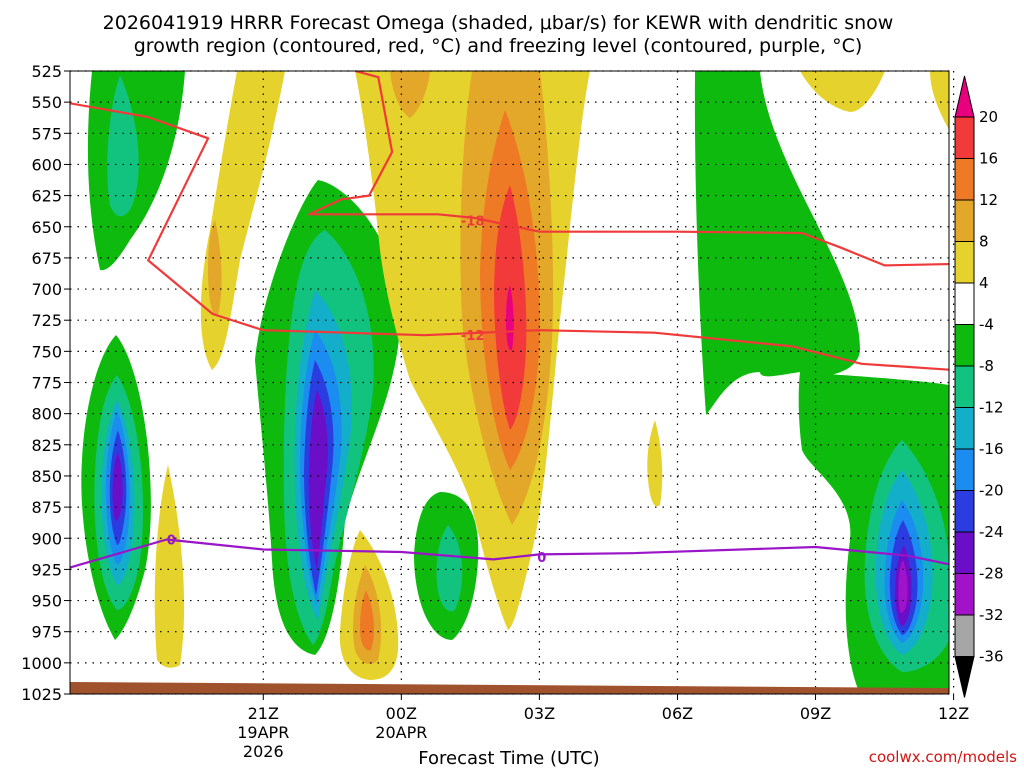 Image resolution: width=1024 pixels, height=768 pixels. Describe the element at coordinates (991, 449) in the screenshot. I see `colorbar-tick-label: -16` at that location.